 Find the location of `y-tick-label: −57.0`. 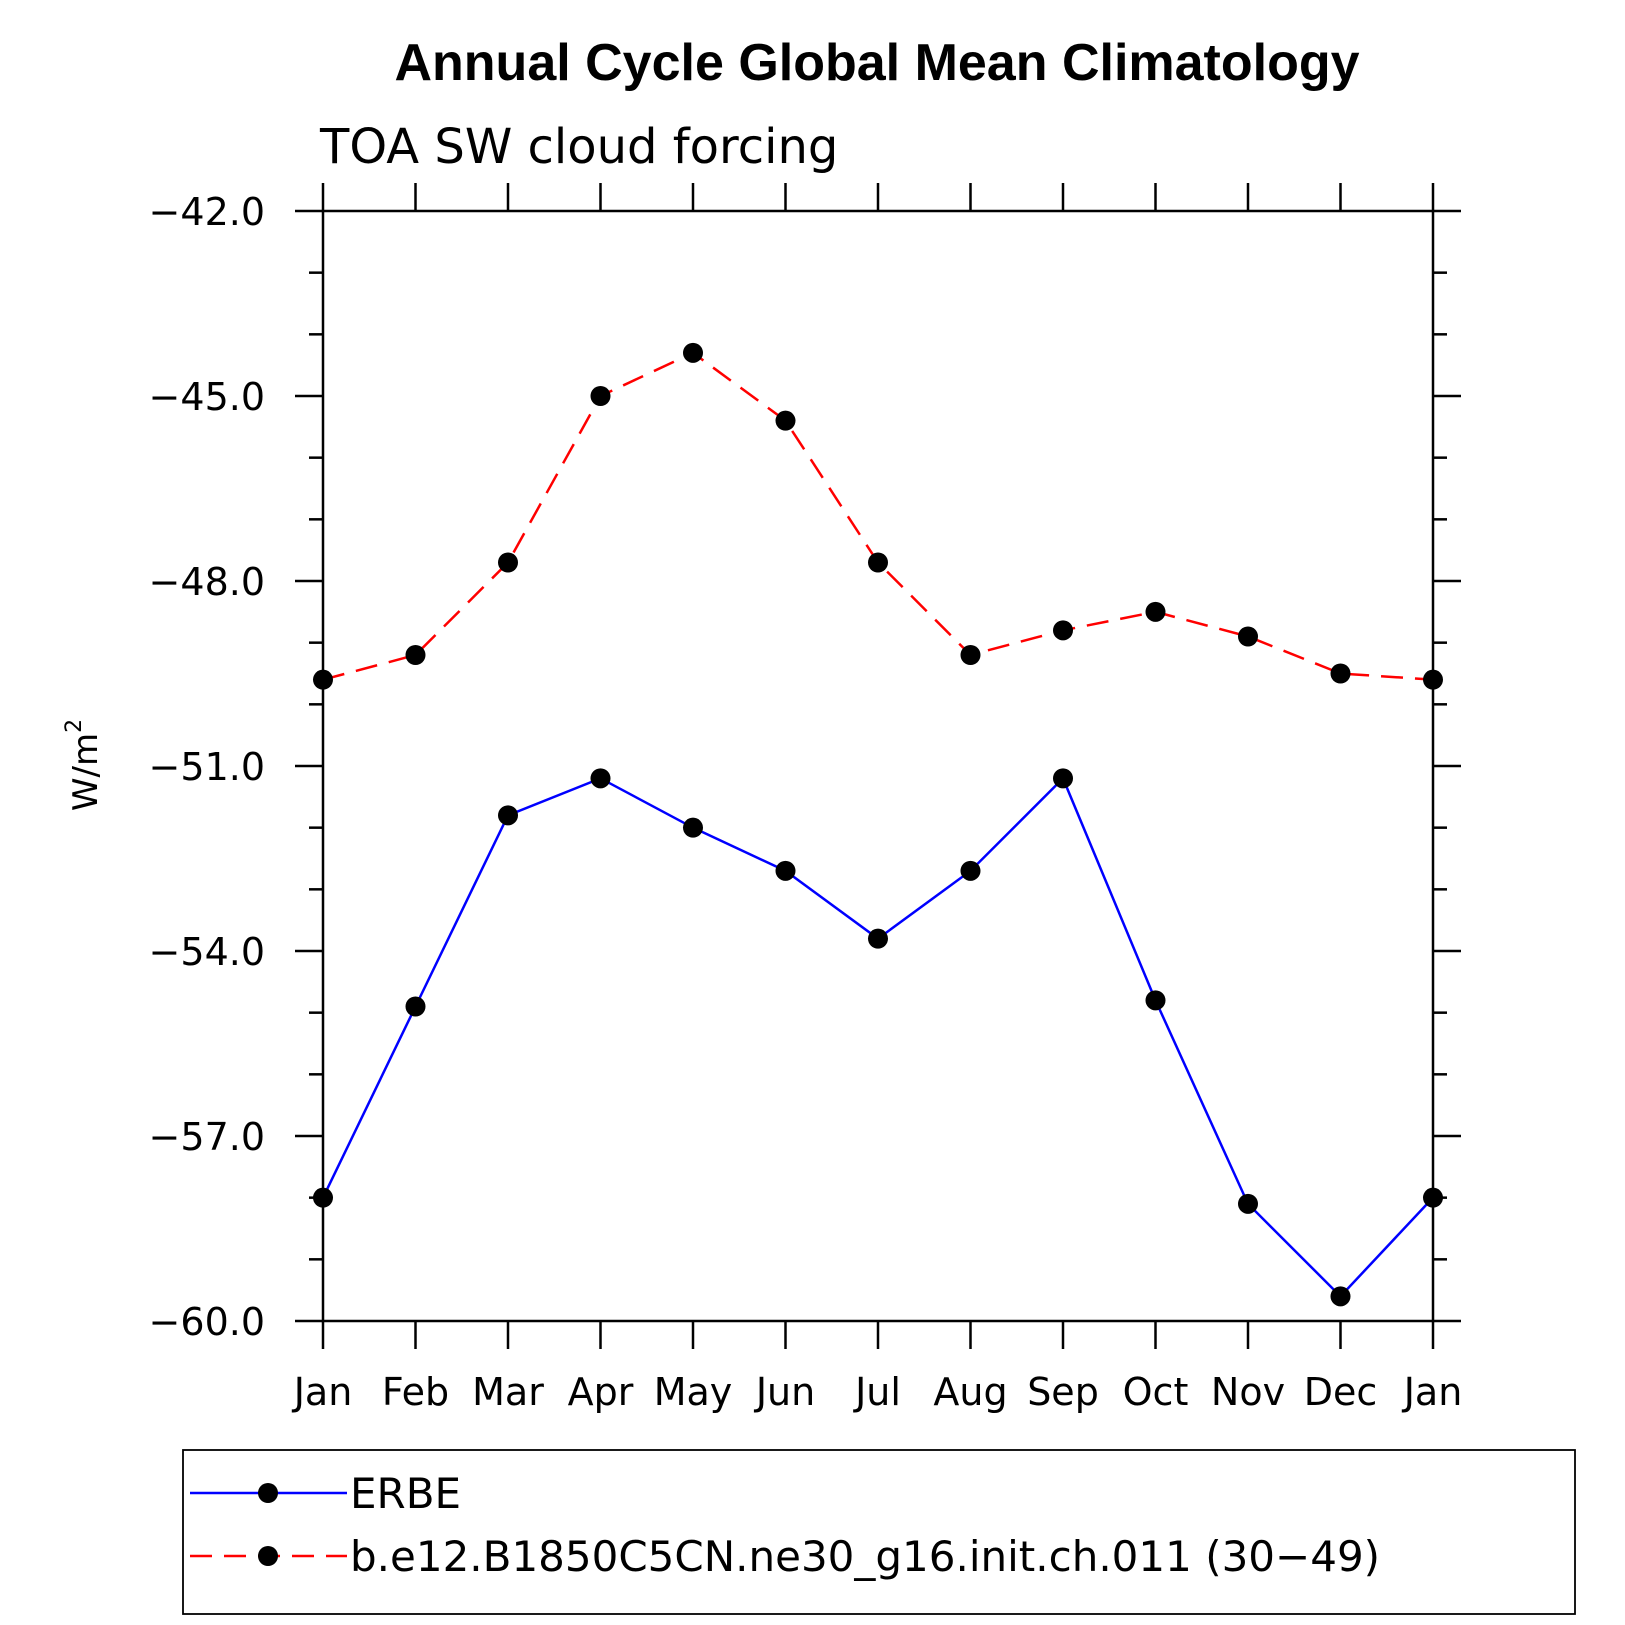

y-tick-label: −57.0 is located at coordinates (207, 1137).